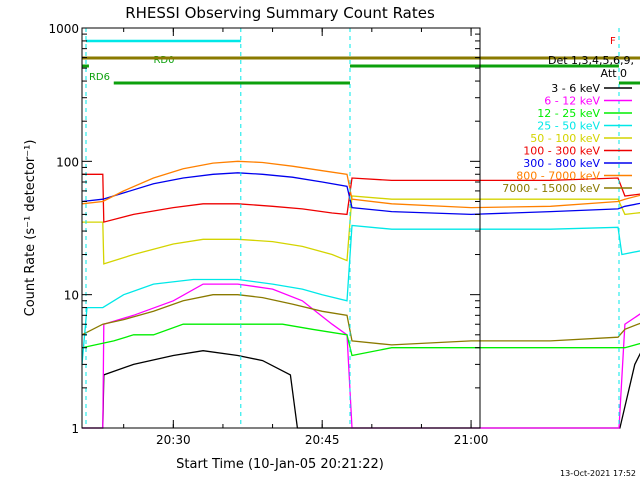  I want to click on timestamp-label: 13-Oct-2021 17:52, so click(598, 473).